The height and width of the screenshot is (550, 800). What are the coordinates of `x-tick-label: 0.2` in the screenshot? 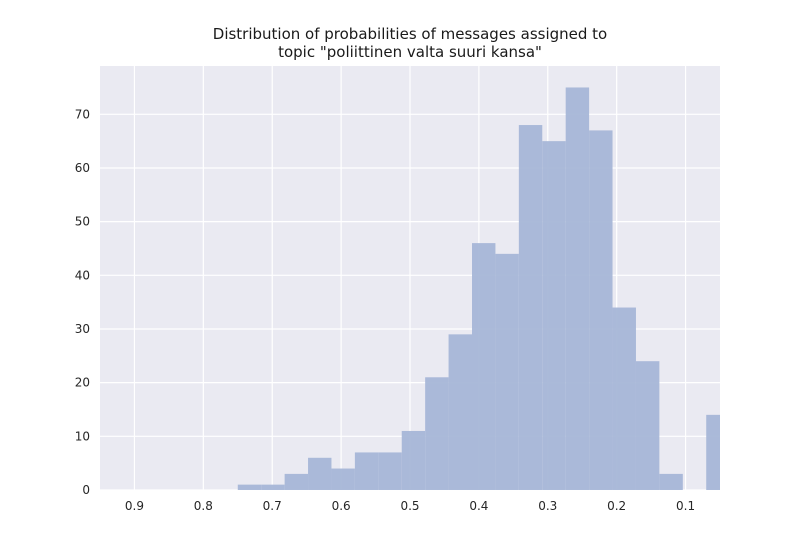 It's located at (616, 506).